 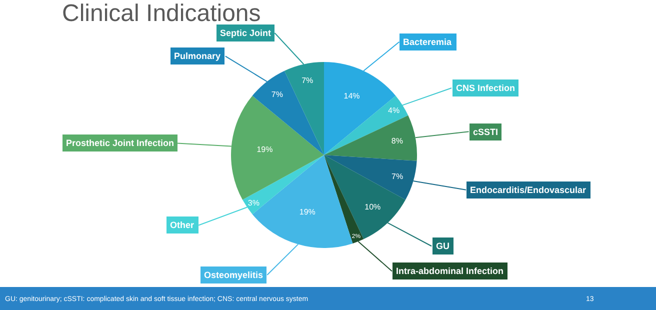 What do you see at coordinates (254, 203) in the screenshot?
I see `data-label: 3%` at bounding box center [254, 203].